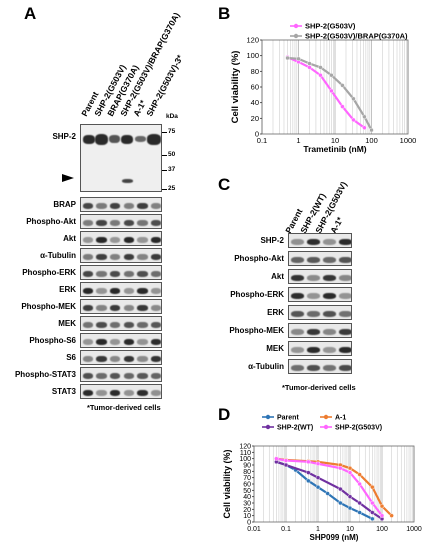 The width and height of the screenshot is (425, 550). What do you see at coordinates (235, 87) in the screenshot?
I see `y-axis-label: Cell viability (%)` at bounding box center [235, 87].